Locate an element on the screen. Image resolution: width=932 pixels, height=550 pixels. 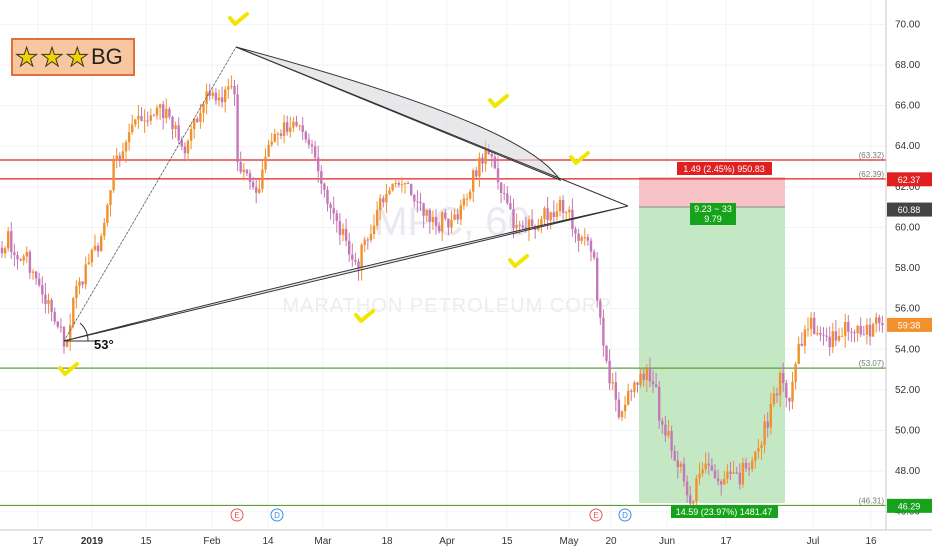
time-tick-label: 18 is located at coordinates (387, 541).